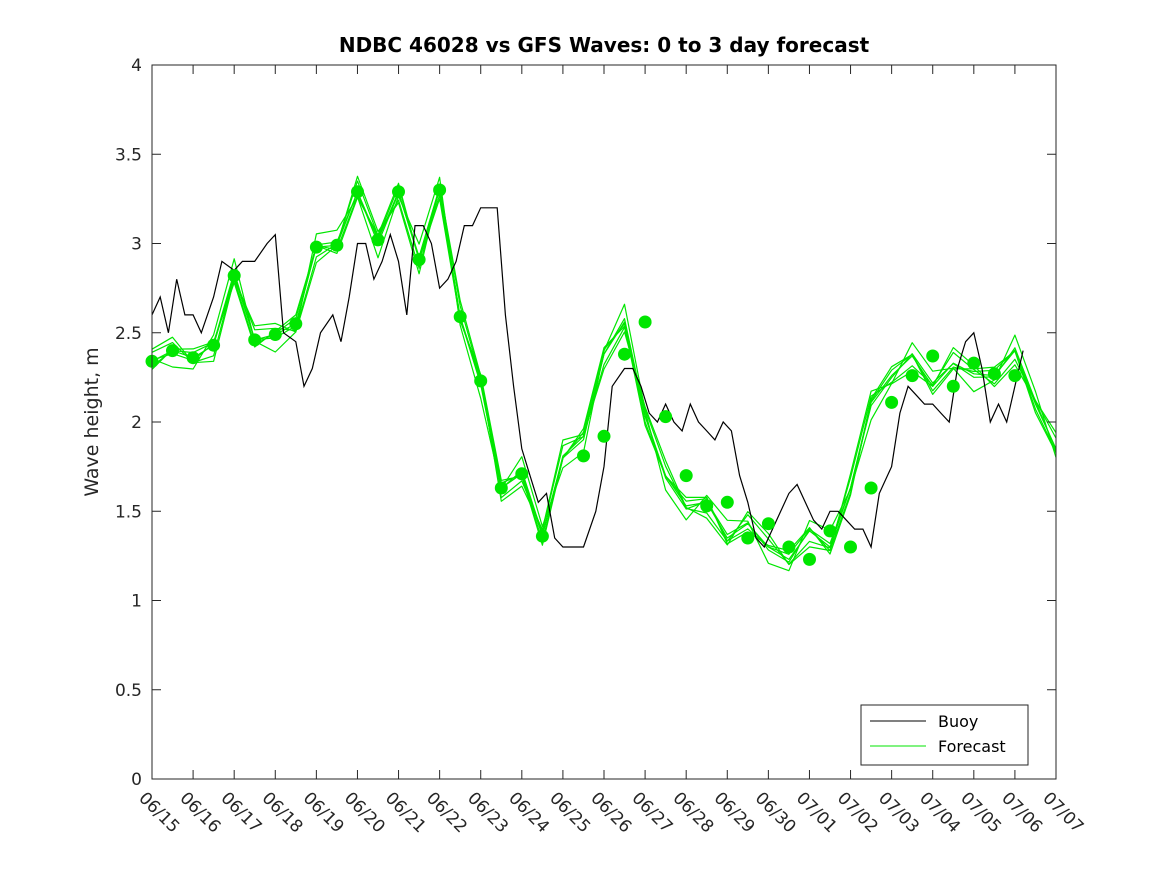 This screenshot has width=1167, height=875. What do you see at coordinates (136, 245) in the screenshot?
I see `y-tick-label: 3` at bounding box center [136, 245].